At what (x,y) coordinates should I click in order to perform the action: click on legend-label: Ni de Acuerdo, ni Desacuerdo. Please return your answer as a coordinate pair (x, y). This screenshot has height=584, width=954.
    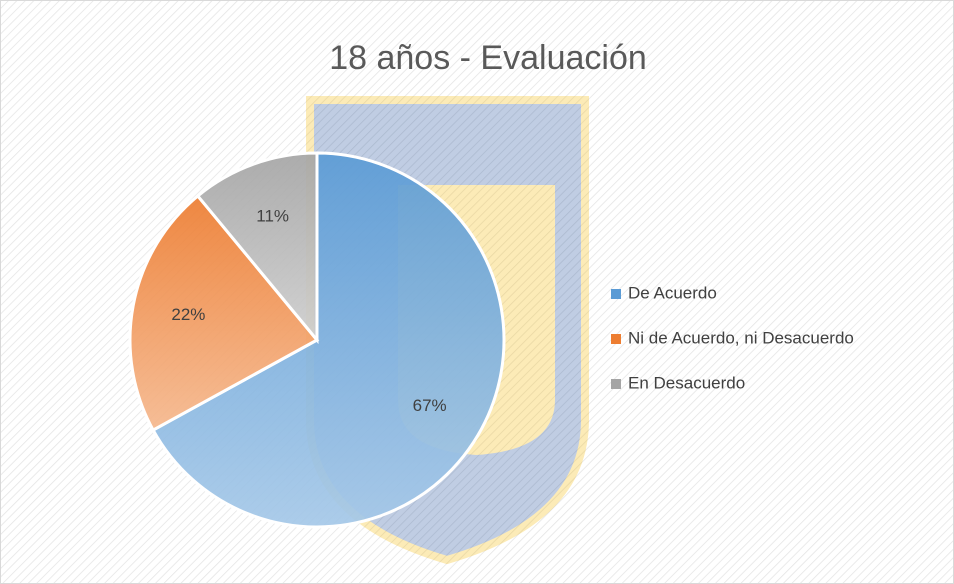
    Looking at the image, I should click on (741, 337).